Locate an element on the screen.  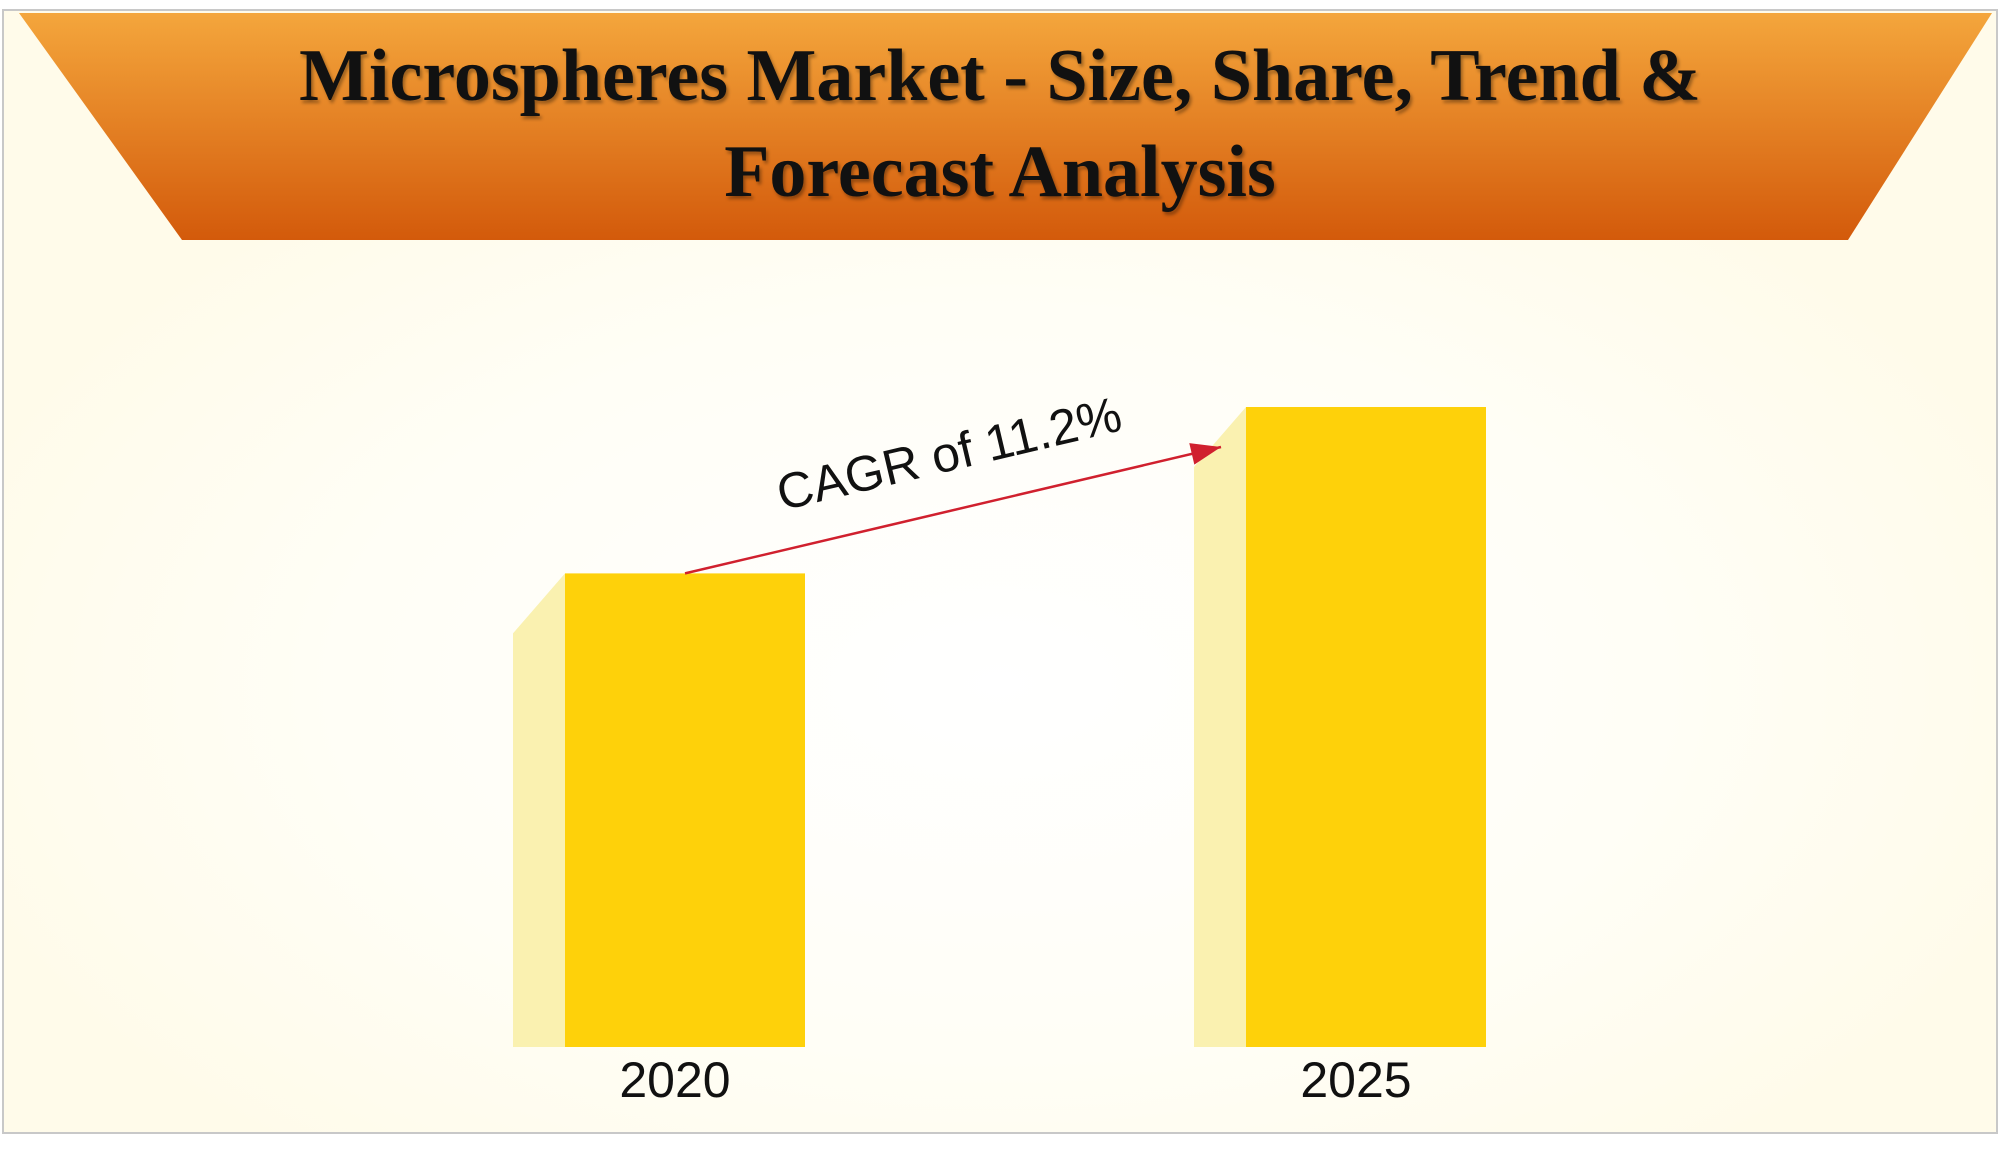
x-tick-label: 2020 is located at coordinates (674, 1080).